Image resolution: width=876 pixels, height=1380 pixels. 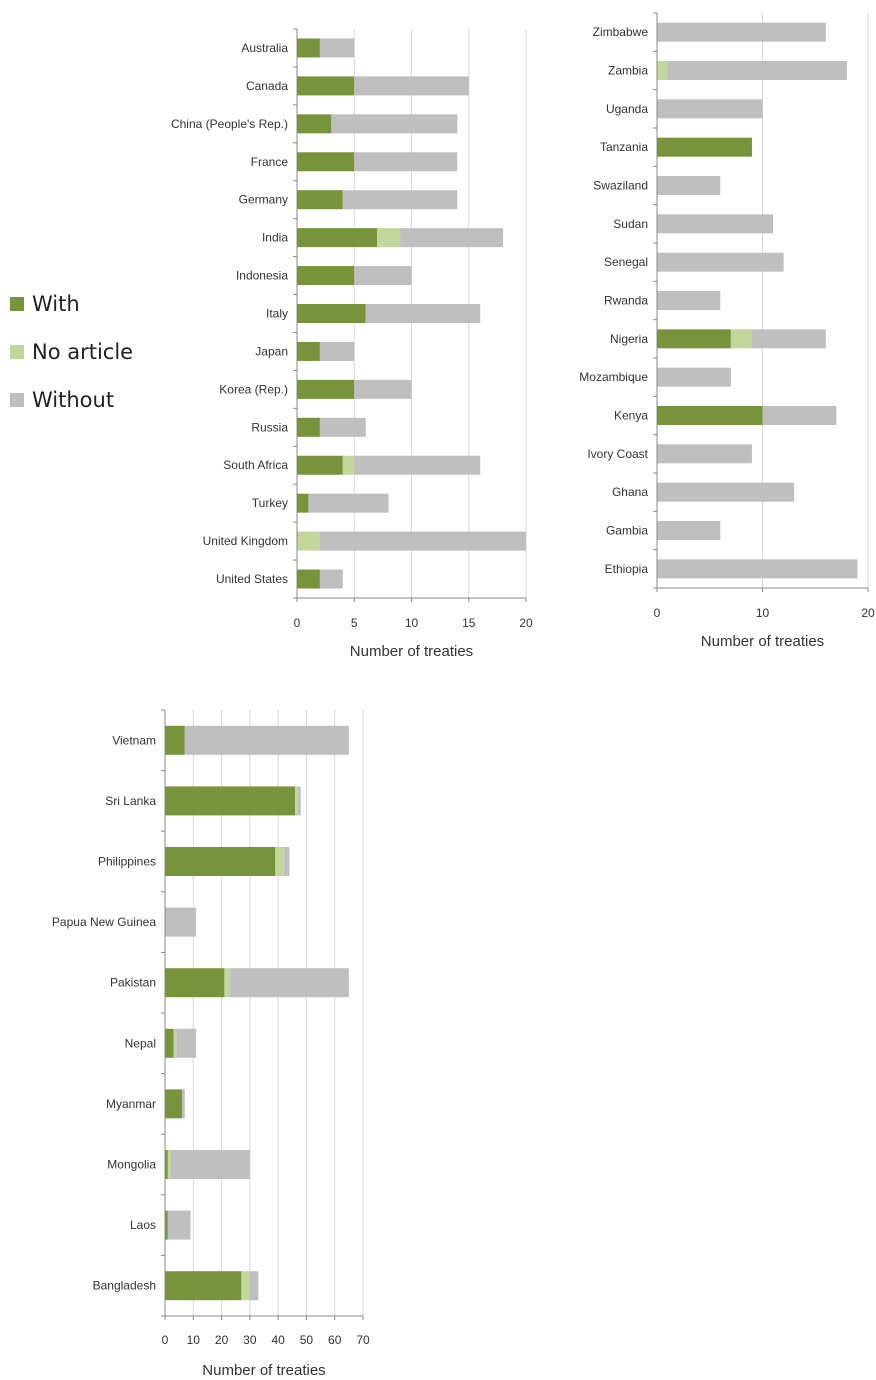 What do you see at coordinates (303, 503) in the screenshot?
I see `bar-with-turkey` at bounding box center [303, 503].